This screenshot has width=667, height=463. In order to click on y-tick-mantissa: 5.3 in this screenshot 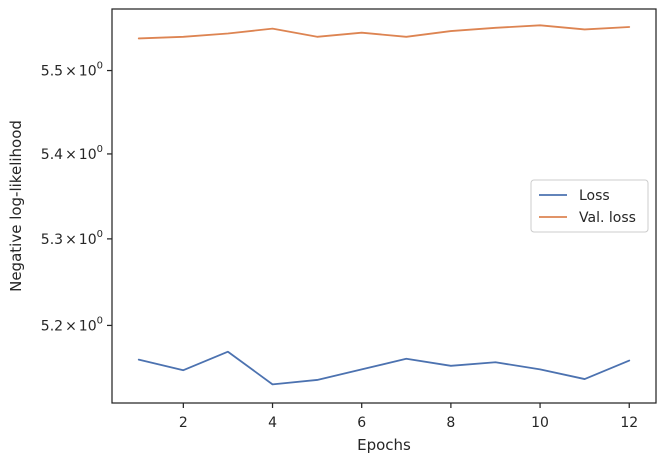, I will do `click(52, 240)`.